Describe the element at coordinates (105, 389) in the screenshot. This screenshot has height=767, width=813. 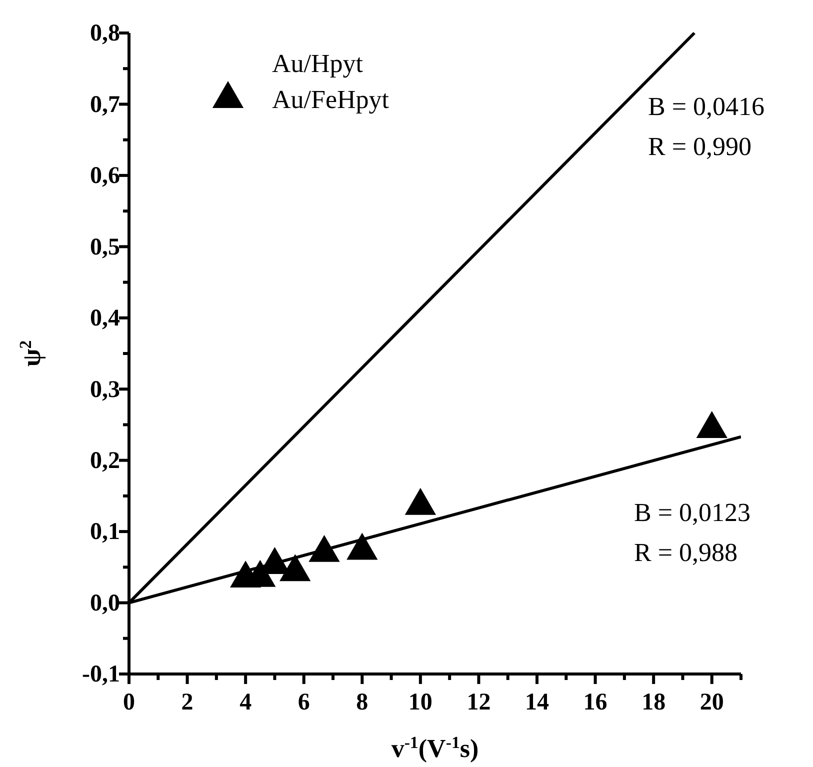
I see `y-tick-label: 0,3` at that location.